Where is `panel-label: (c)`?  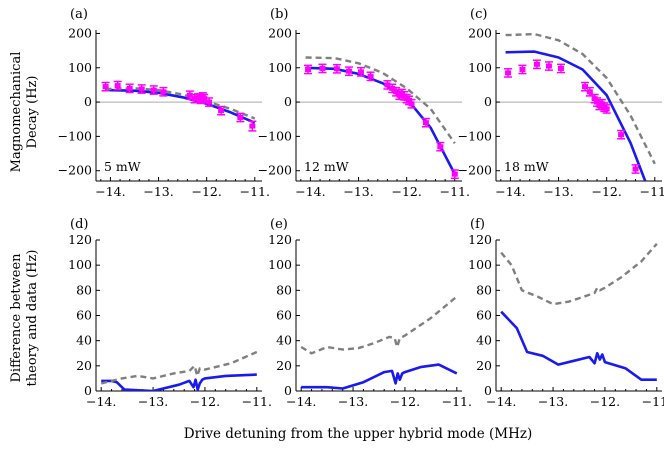
panel-label: (c) is located at coordinates (478, 14).